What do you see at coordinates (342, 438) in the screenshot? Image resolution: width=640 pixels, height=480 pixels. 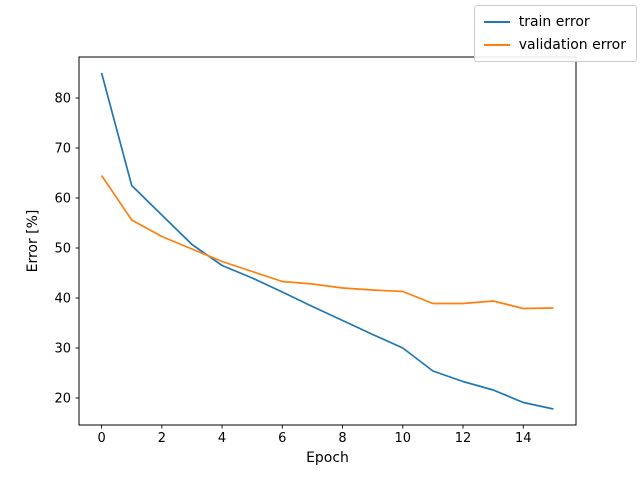 I see `x-tick-label-8: 8` at bounding box center [342, 438].